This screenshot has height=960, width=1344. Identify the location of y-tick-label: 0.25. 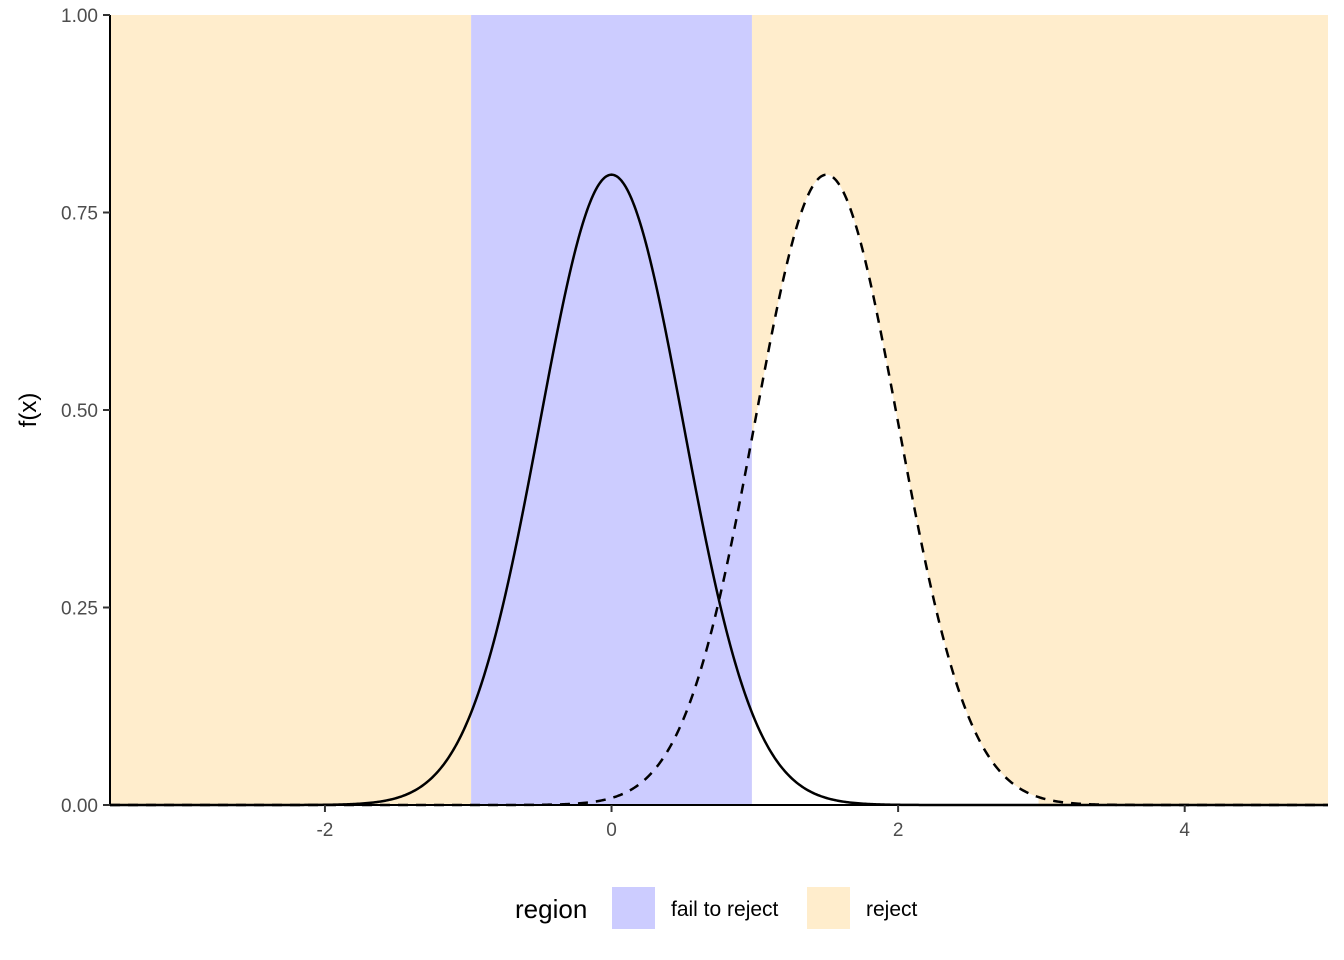
(79, 609).